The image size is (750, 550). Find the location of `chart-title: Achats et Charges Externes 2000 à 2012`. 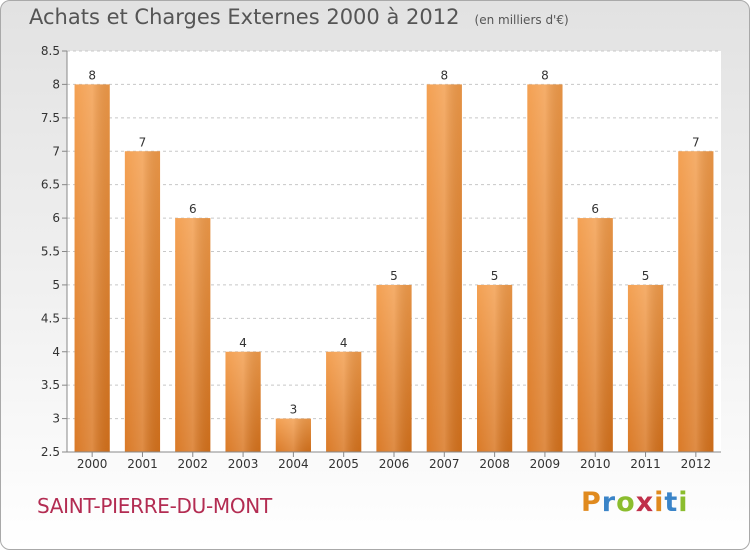

chart-title: Achats et Charges Externes 2000 à 2012 is located at coordinates (244, 17).